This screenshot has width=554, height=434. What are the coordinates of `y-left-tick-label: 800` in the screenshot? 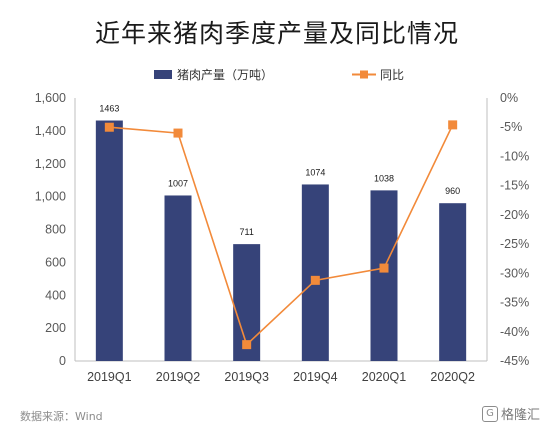 It's located at (55, 230).